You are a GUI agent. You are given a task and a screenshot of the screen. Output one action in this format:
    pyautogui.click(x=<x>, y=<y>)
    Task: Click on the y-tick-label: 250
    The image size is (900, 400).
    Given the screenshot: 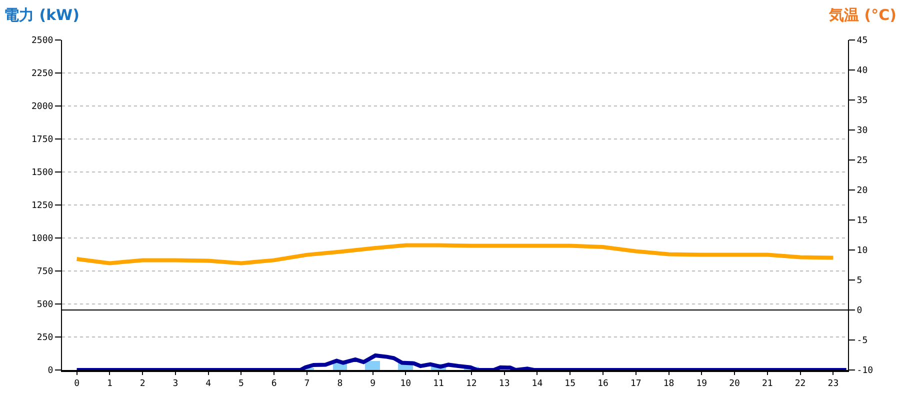 What is the action you would take?
    pyautogui.click(x=45, y=338)
    